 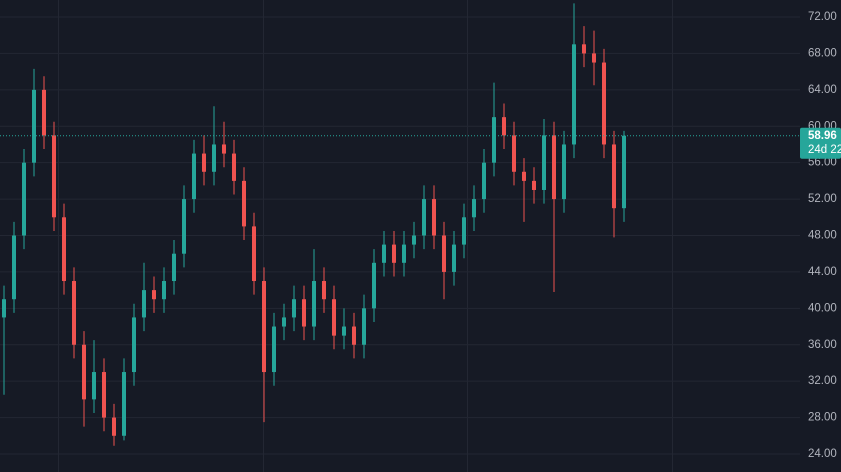 What do you see at coordinates (822, 454) in the screenshot?
I see `y-tick-label: 24.00` at bounding box center [822, 454].